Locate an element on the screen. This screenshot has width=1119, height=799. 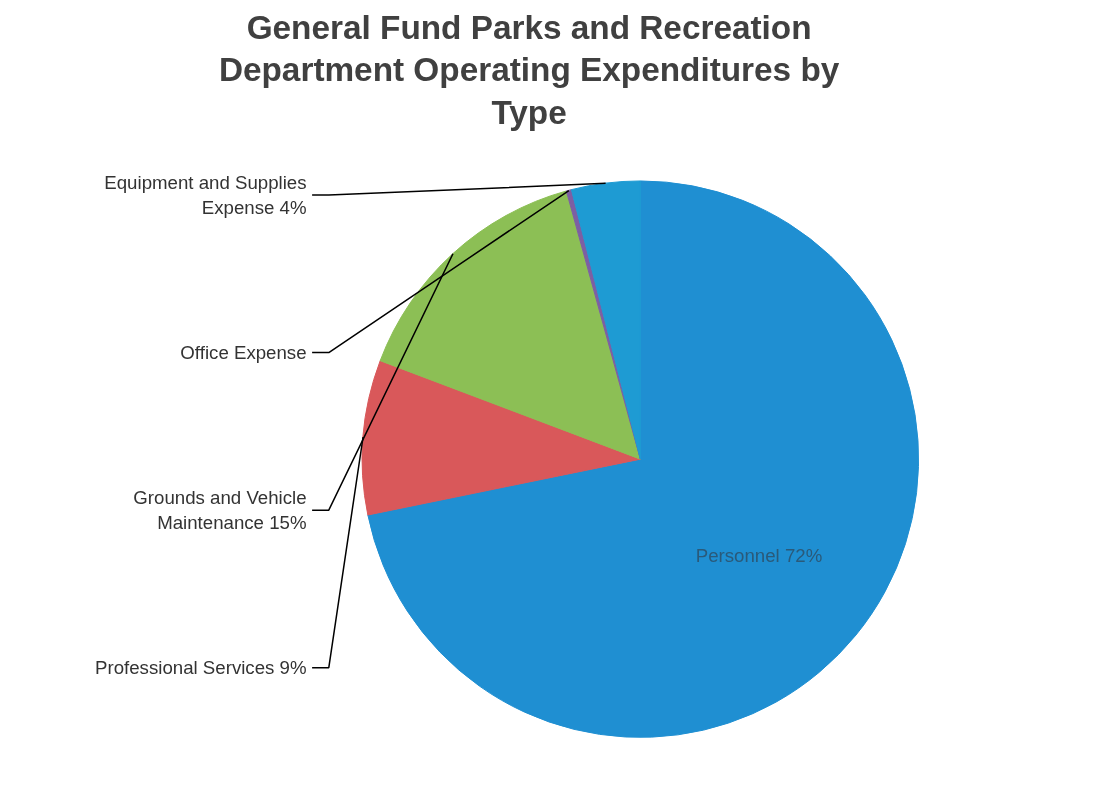
slice-label: Equipment and Supplies Expense 4% is located at coordinates (205, 195).